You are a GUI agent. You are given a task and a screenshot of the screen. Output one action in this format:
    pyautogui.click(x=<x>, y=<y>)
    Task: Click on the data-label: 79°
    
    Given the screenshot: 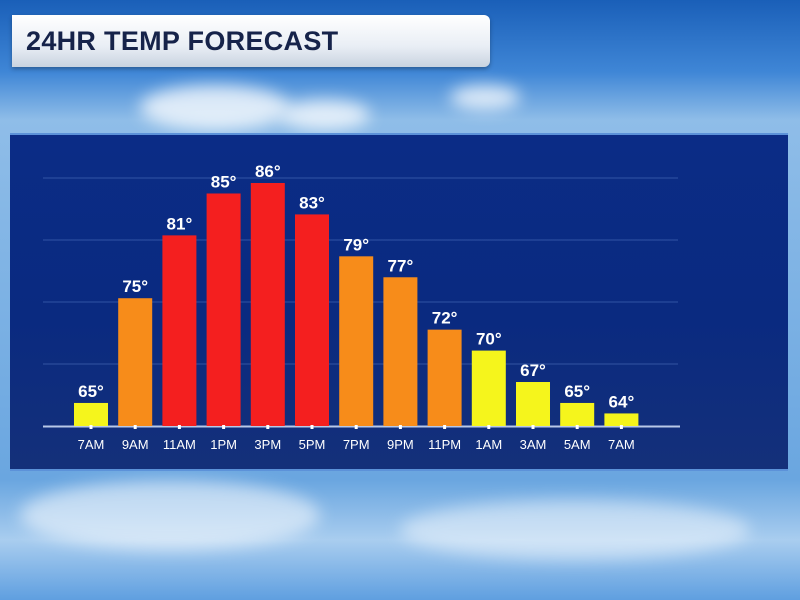 What is the action you would take?
    pyautogui.click(x=356, y=244)
    